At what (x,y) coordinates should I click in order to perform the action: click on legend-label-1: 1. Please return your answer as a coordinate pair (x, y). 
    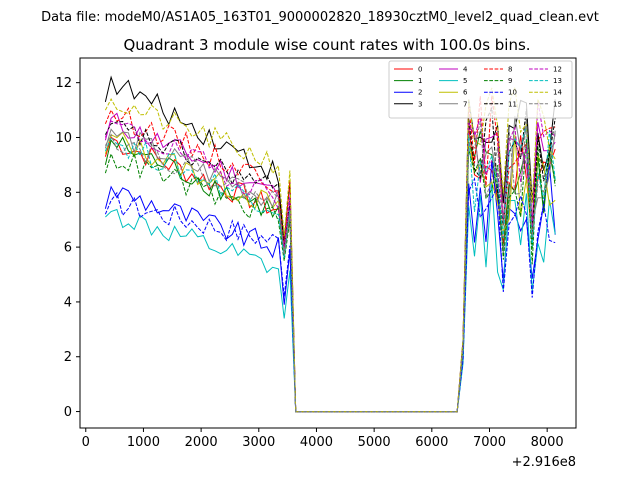
    Looking at the image, I should click on (420, 81).